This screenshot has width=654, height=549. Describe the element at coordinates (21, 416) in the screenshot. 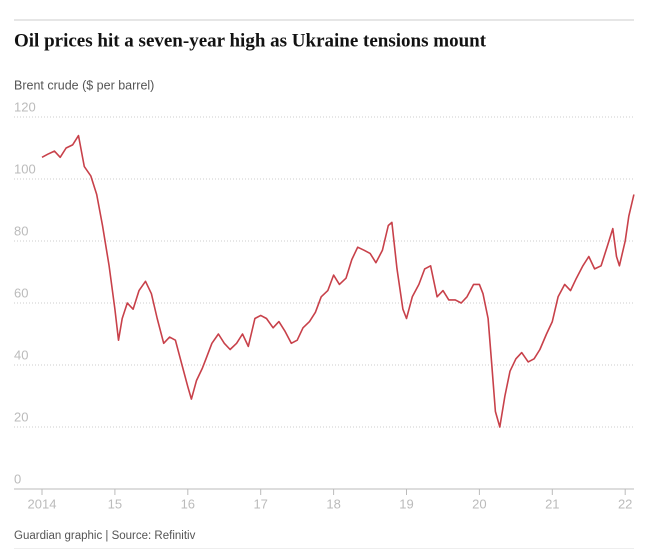

I see `y-tick-label: 20` at that location.